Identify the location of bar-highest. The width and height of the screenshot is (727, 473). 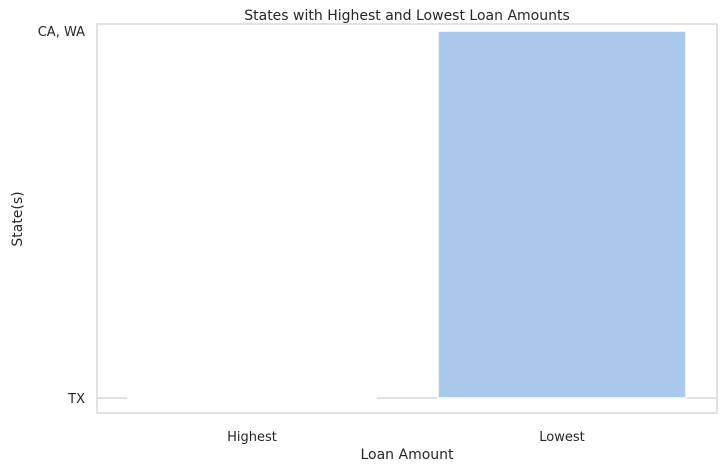
(252, 398).